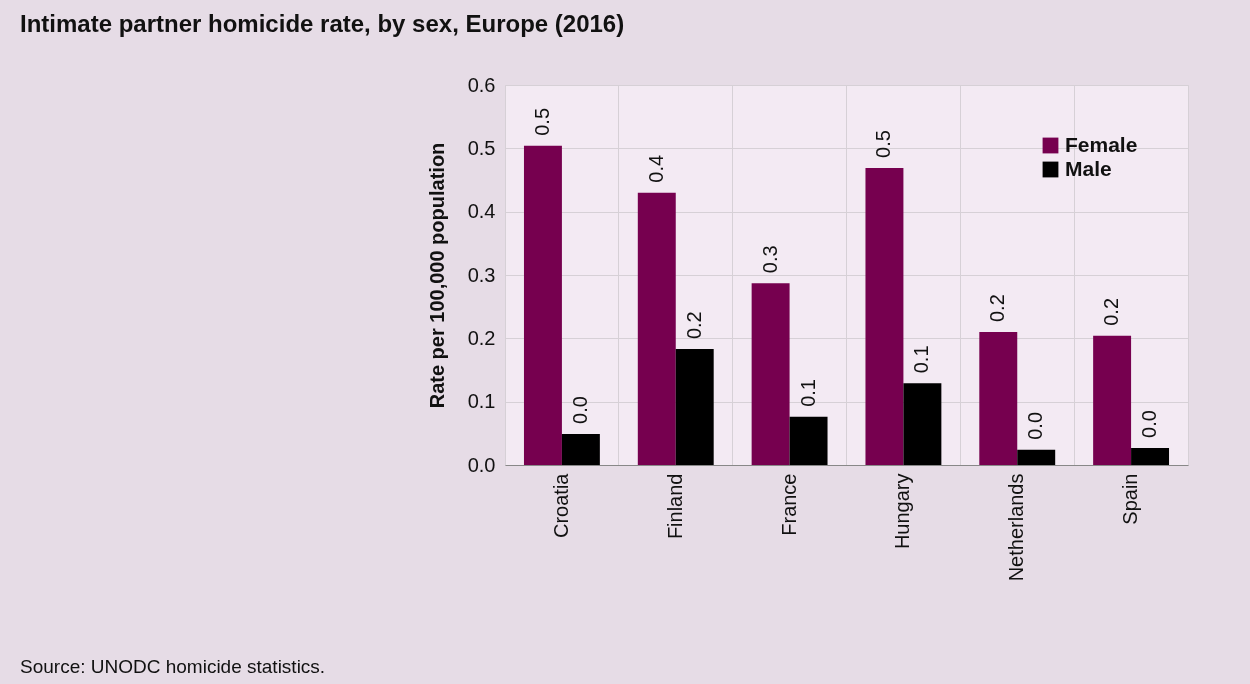 Image resolution: width=1250 pixels, height=684 pixels. What do you see at coordinates (481, 211) in the screenshot?
I see `y-tick-label: 0.4` at bounding box center [481, 211].